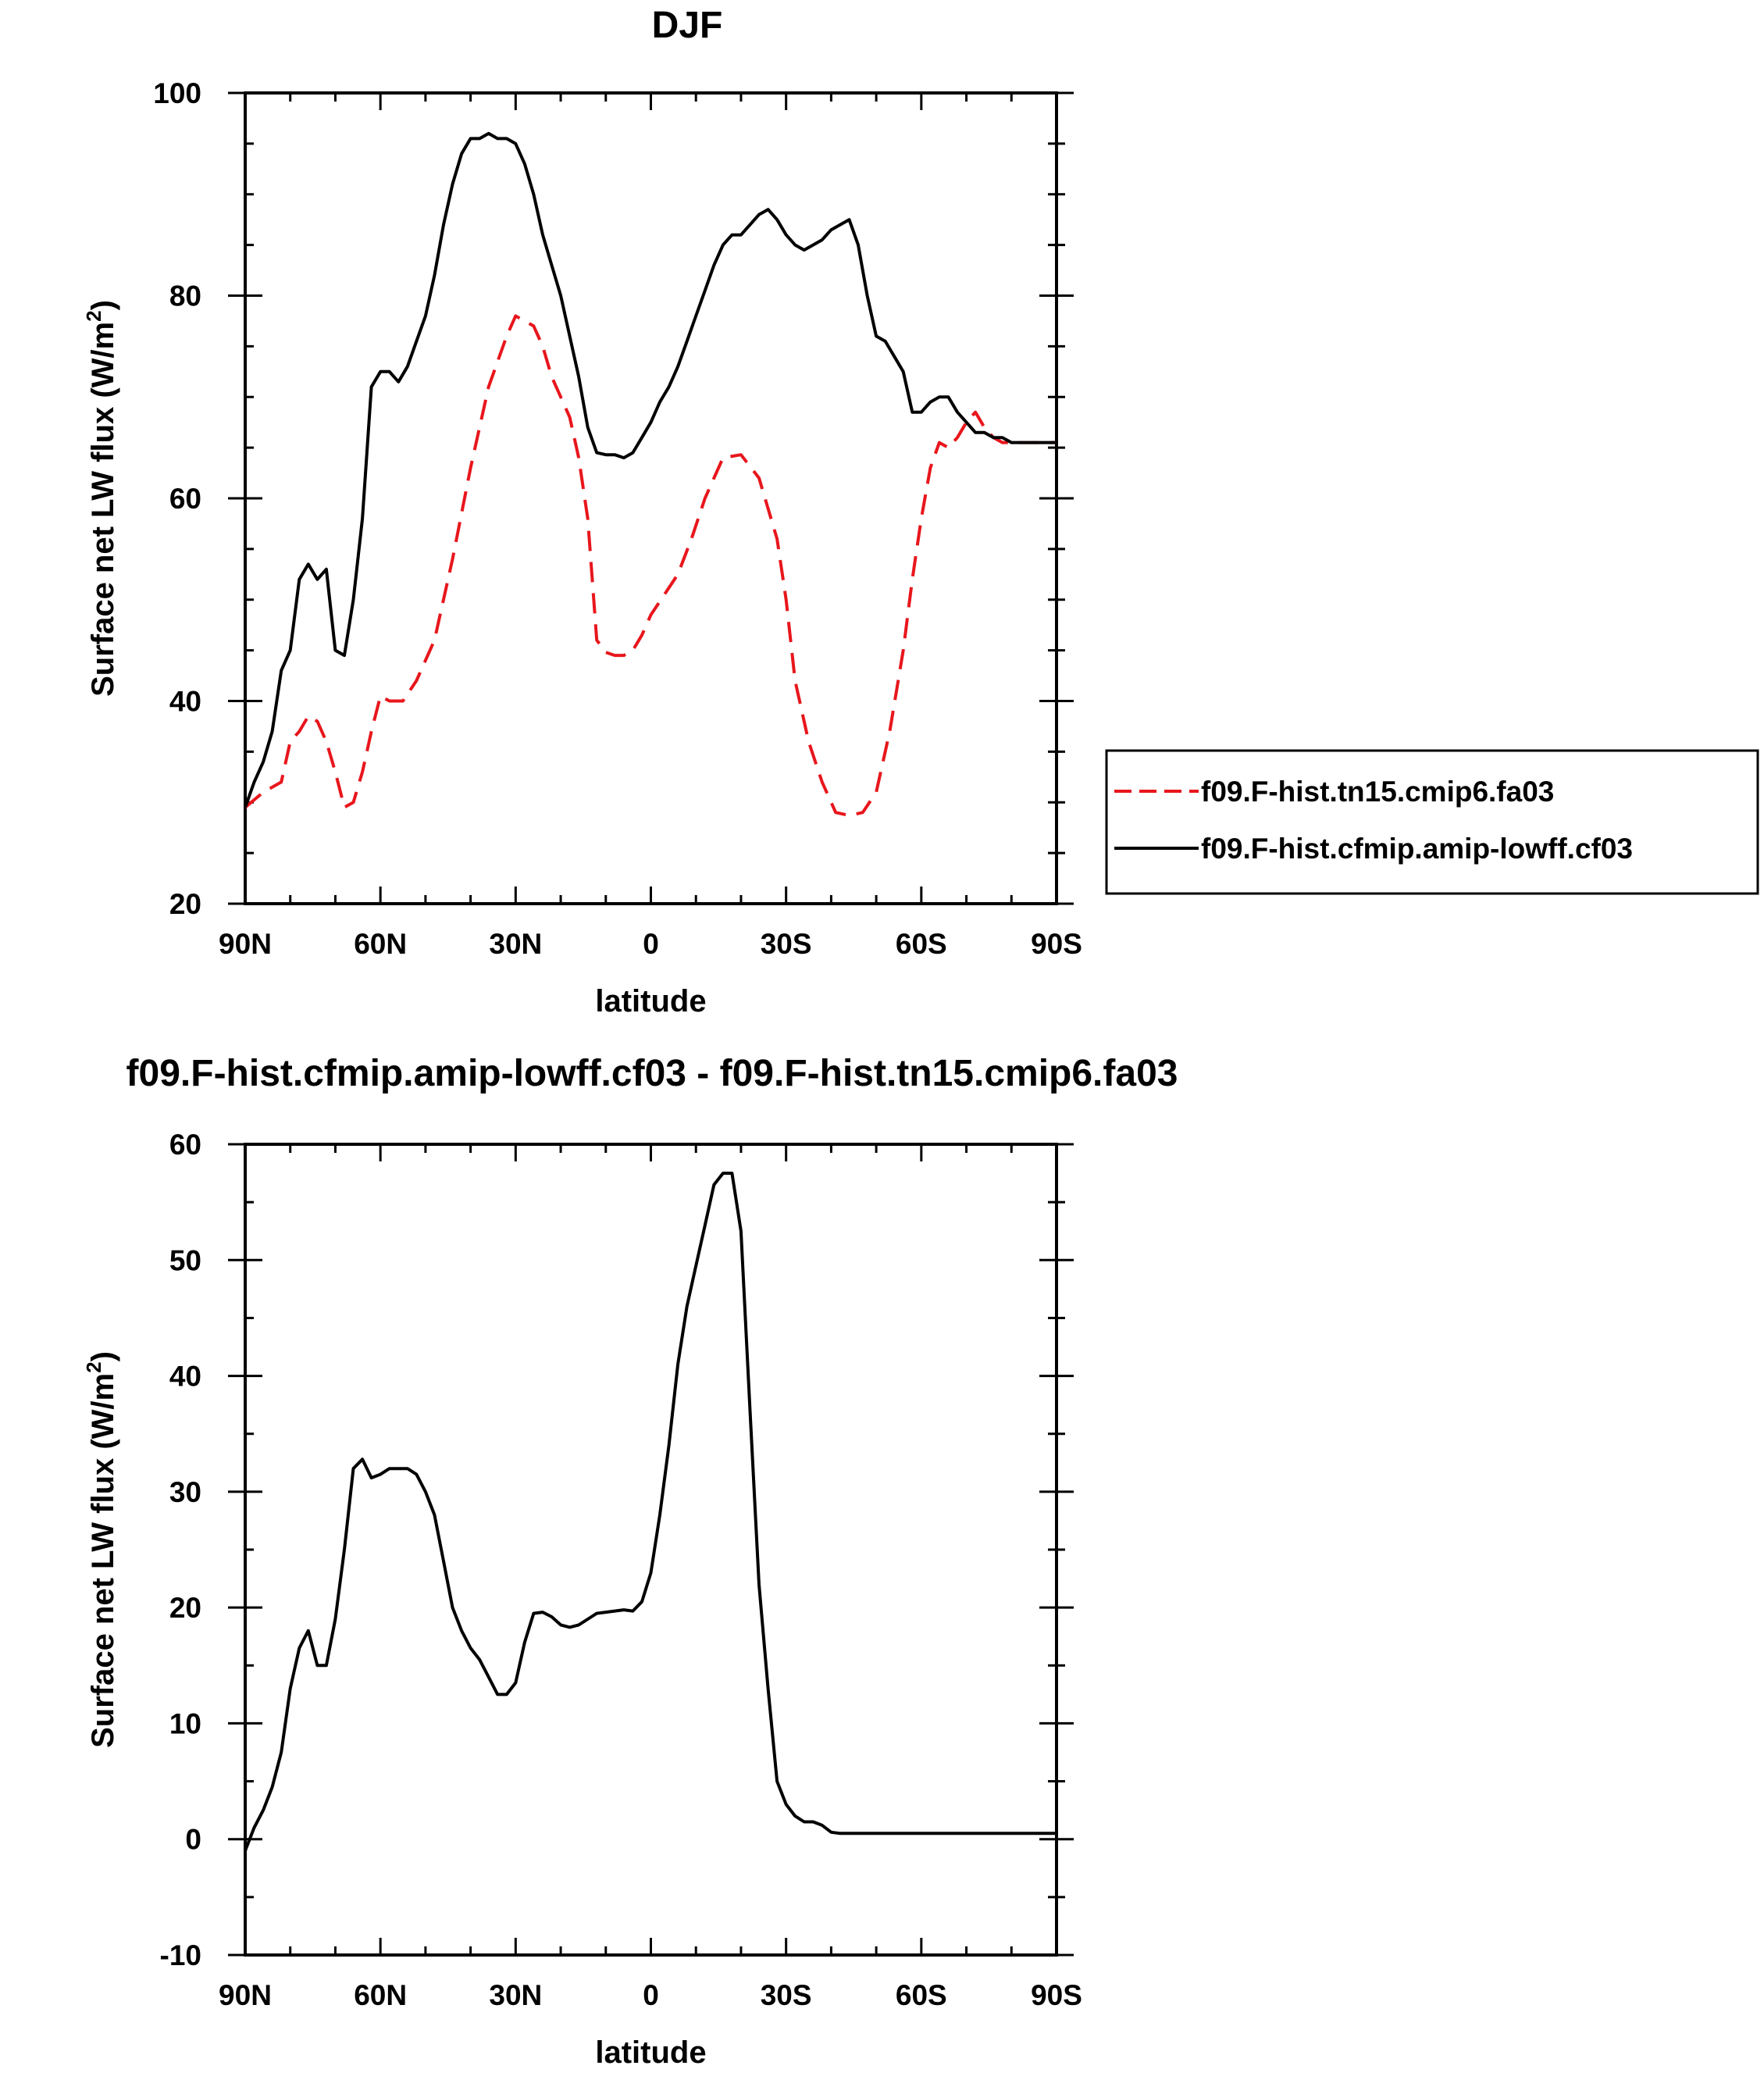  What do you see at coordinates (185, 1723) in the screenshot?
I see `y-tick-label: 10` at bounding box center [185, 1723].